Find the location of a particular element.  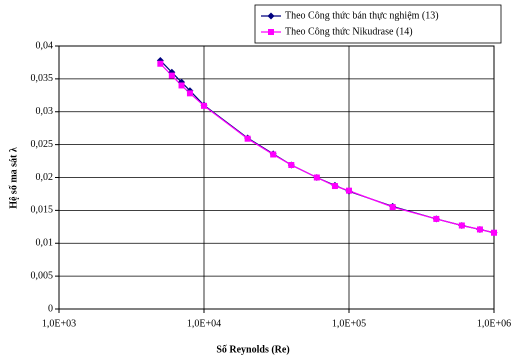

legend-label: Theo Công thức Nikudrase (14) is located at coordinates (349, 31).